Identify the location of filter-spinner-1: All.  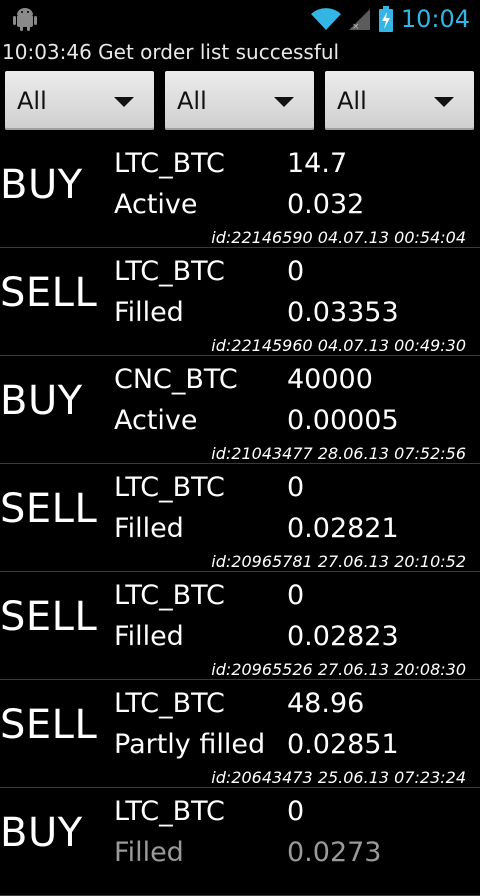
(79, 100).